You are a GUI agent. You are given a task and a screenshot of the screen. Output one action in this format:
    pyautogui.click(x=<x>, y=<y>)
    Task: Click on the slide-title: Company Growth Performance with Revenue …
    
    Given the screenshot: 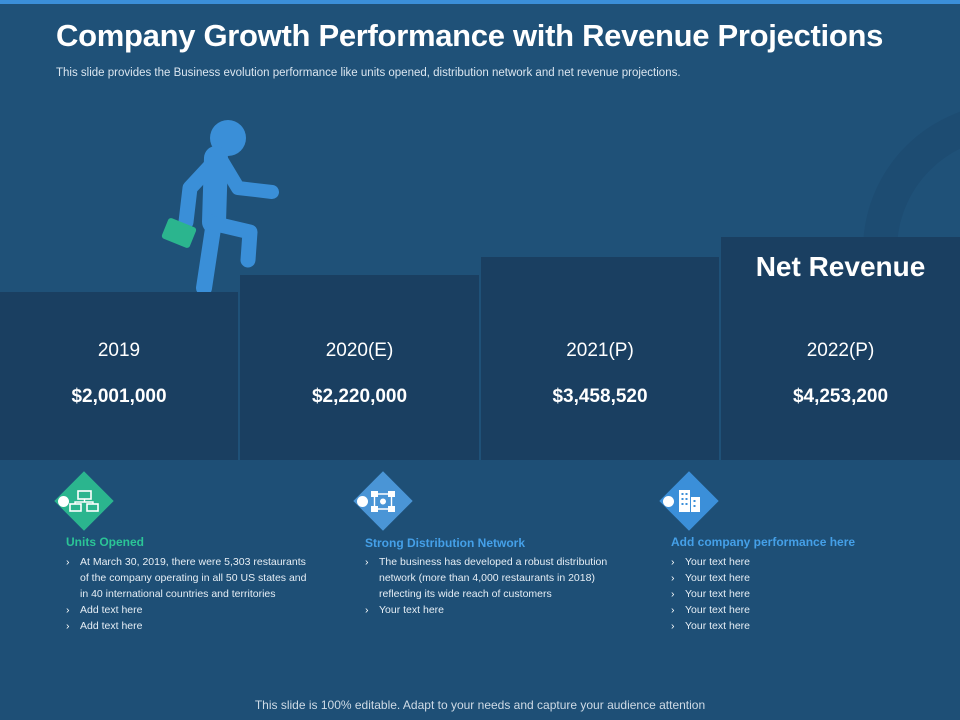 What is the action you would take?
    pyautogui.click(x=470, y=35)
    